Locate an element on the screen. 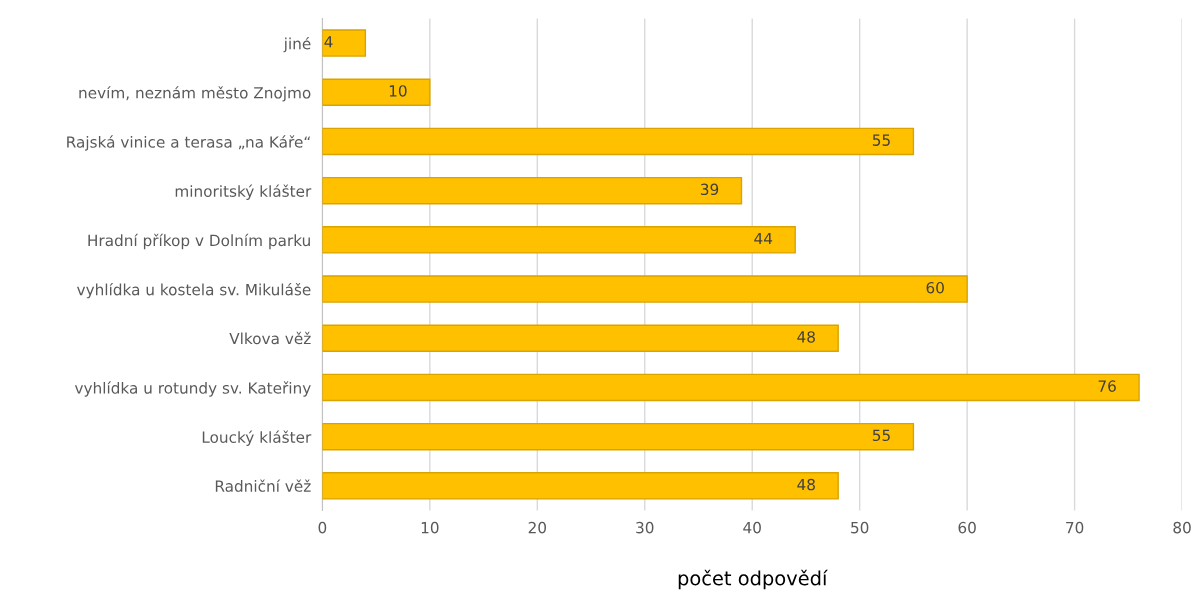  data-label: 4 is located at coordinates (328, 42).